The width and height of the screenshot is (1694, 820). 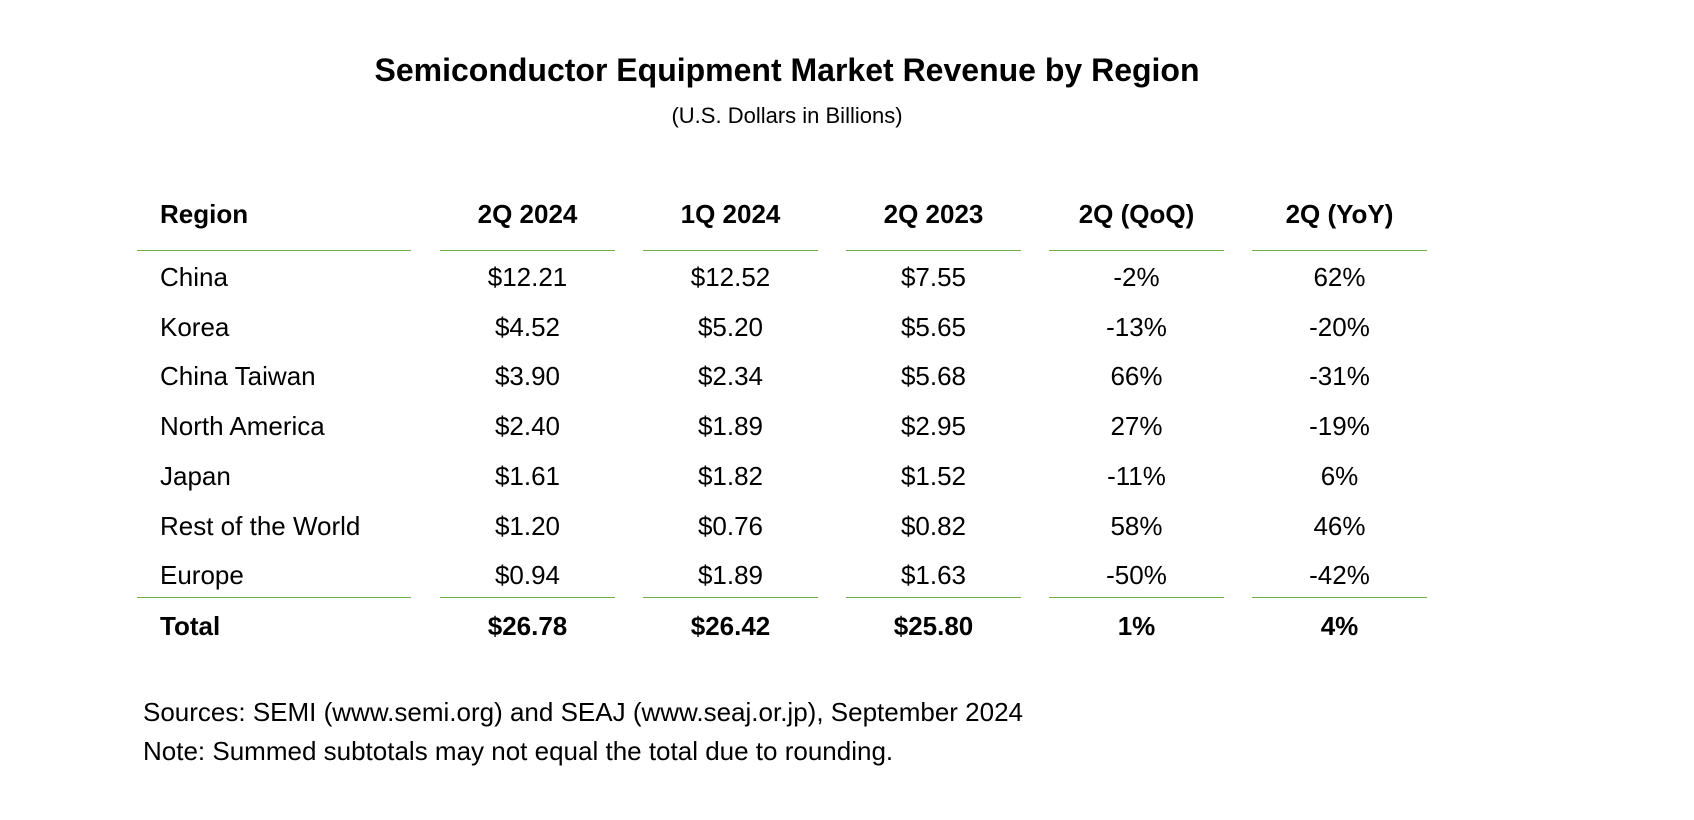 I want to click on cell-region: Europe, so click(x=202, y=575).